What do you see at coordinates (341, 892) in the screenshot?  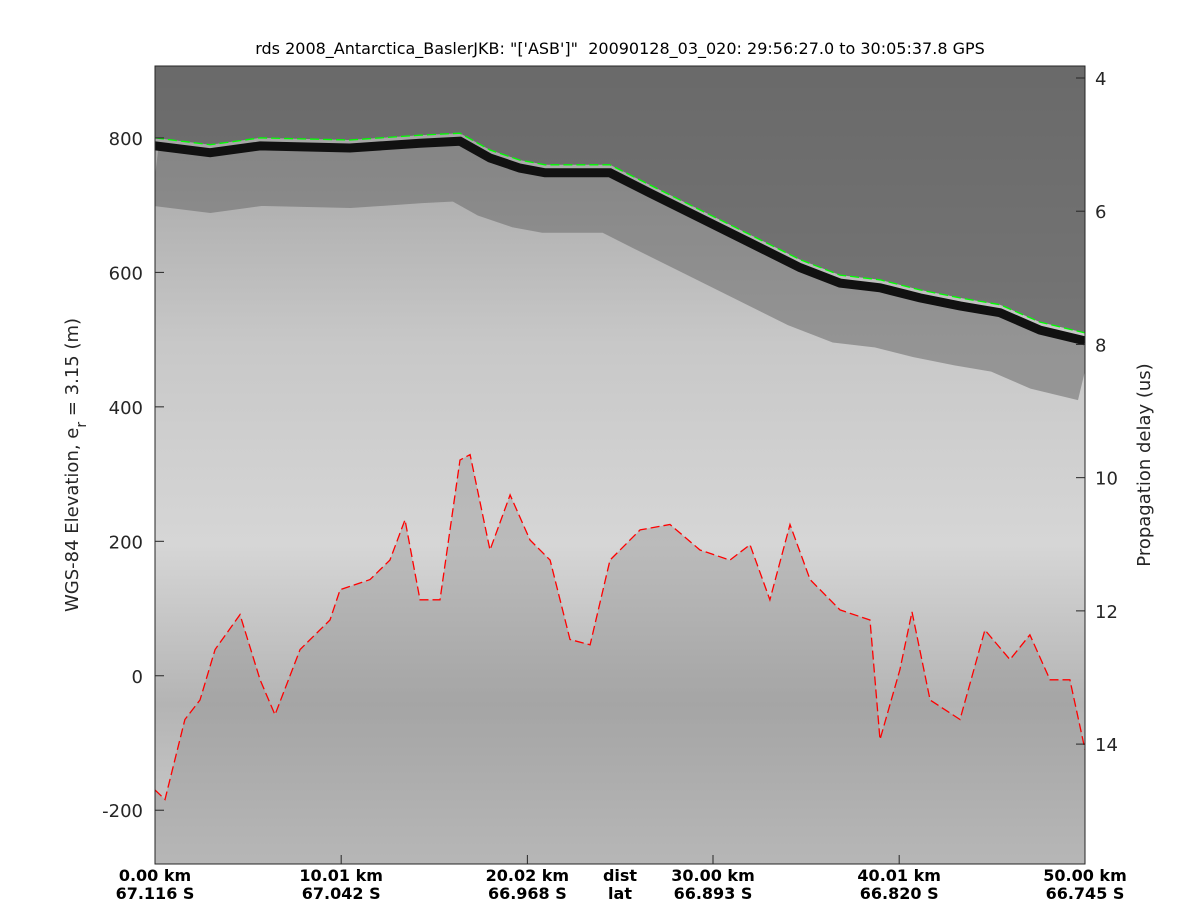 I see `x-tick-label-2: 67.042 S` at bounding box center [341, 892].